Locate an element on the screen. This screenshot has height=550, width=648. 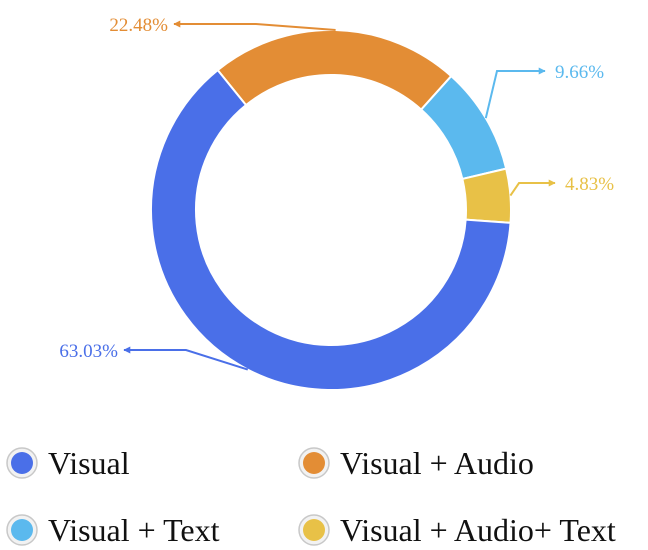
slice-visual-audio-text is located at coordinates (486, 195).